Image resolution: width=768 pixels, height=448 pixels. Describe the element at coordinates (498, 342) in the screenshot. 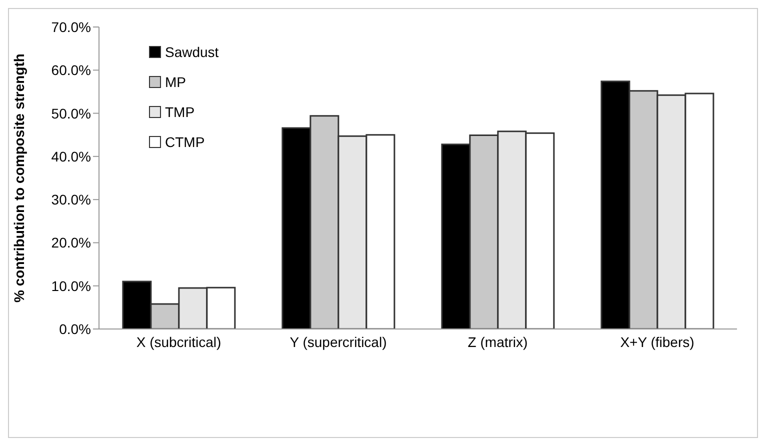

I see `x-tick-label: Z (matrix)` at that location.